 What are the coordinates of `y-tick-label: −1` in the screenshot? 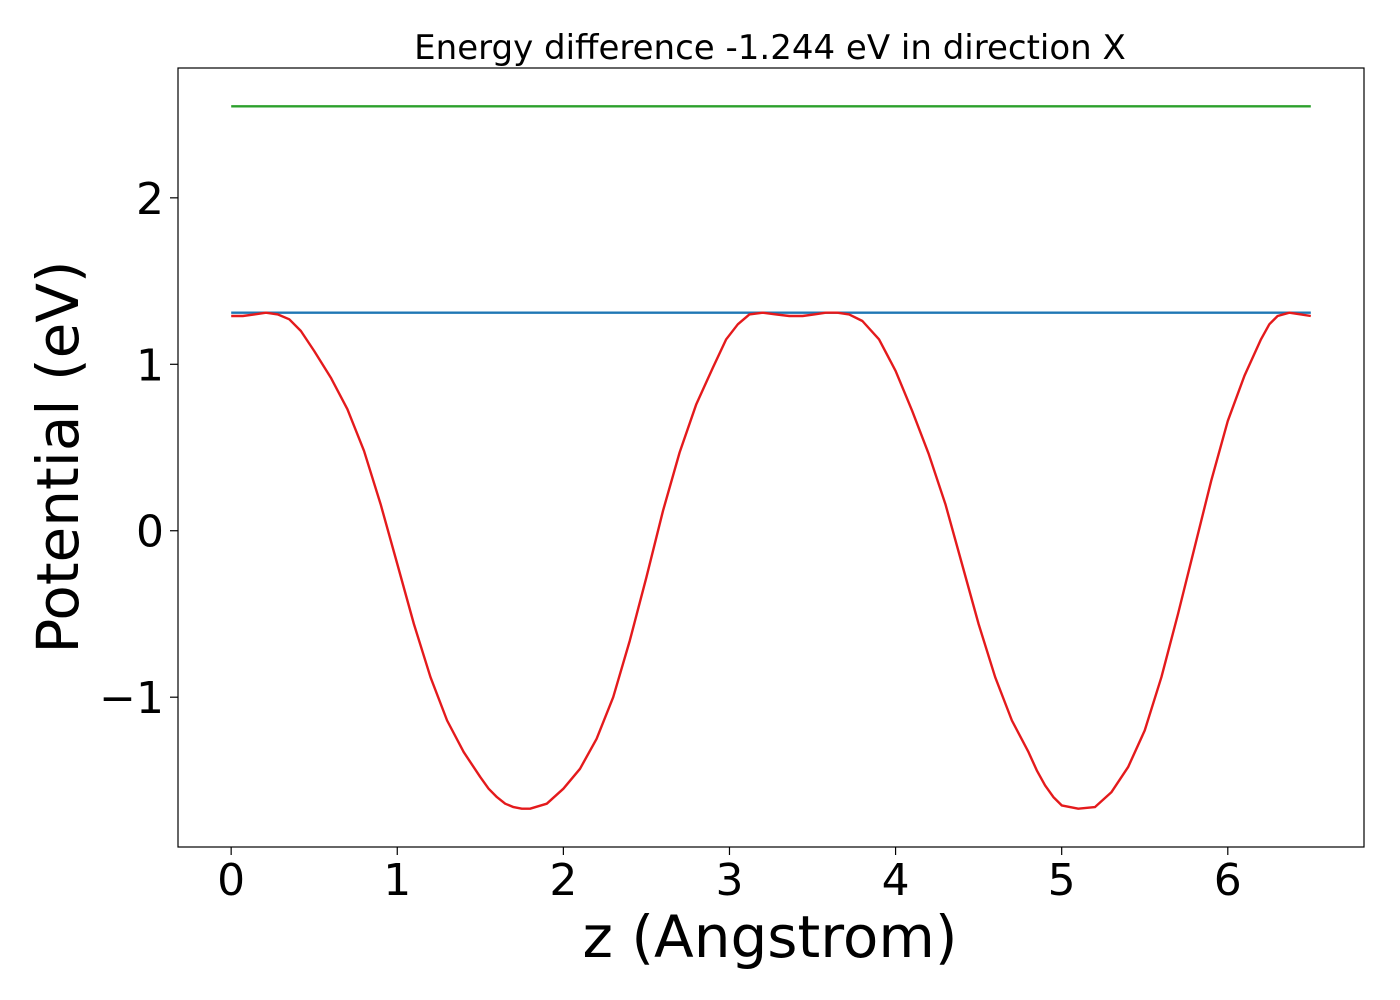 It's located at (131, 698).